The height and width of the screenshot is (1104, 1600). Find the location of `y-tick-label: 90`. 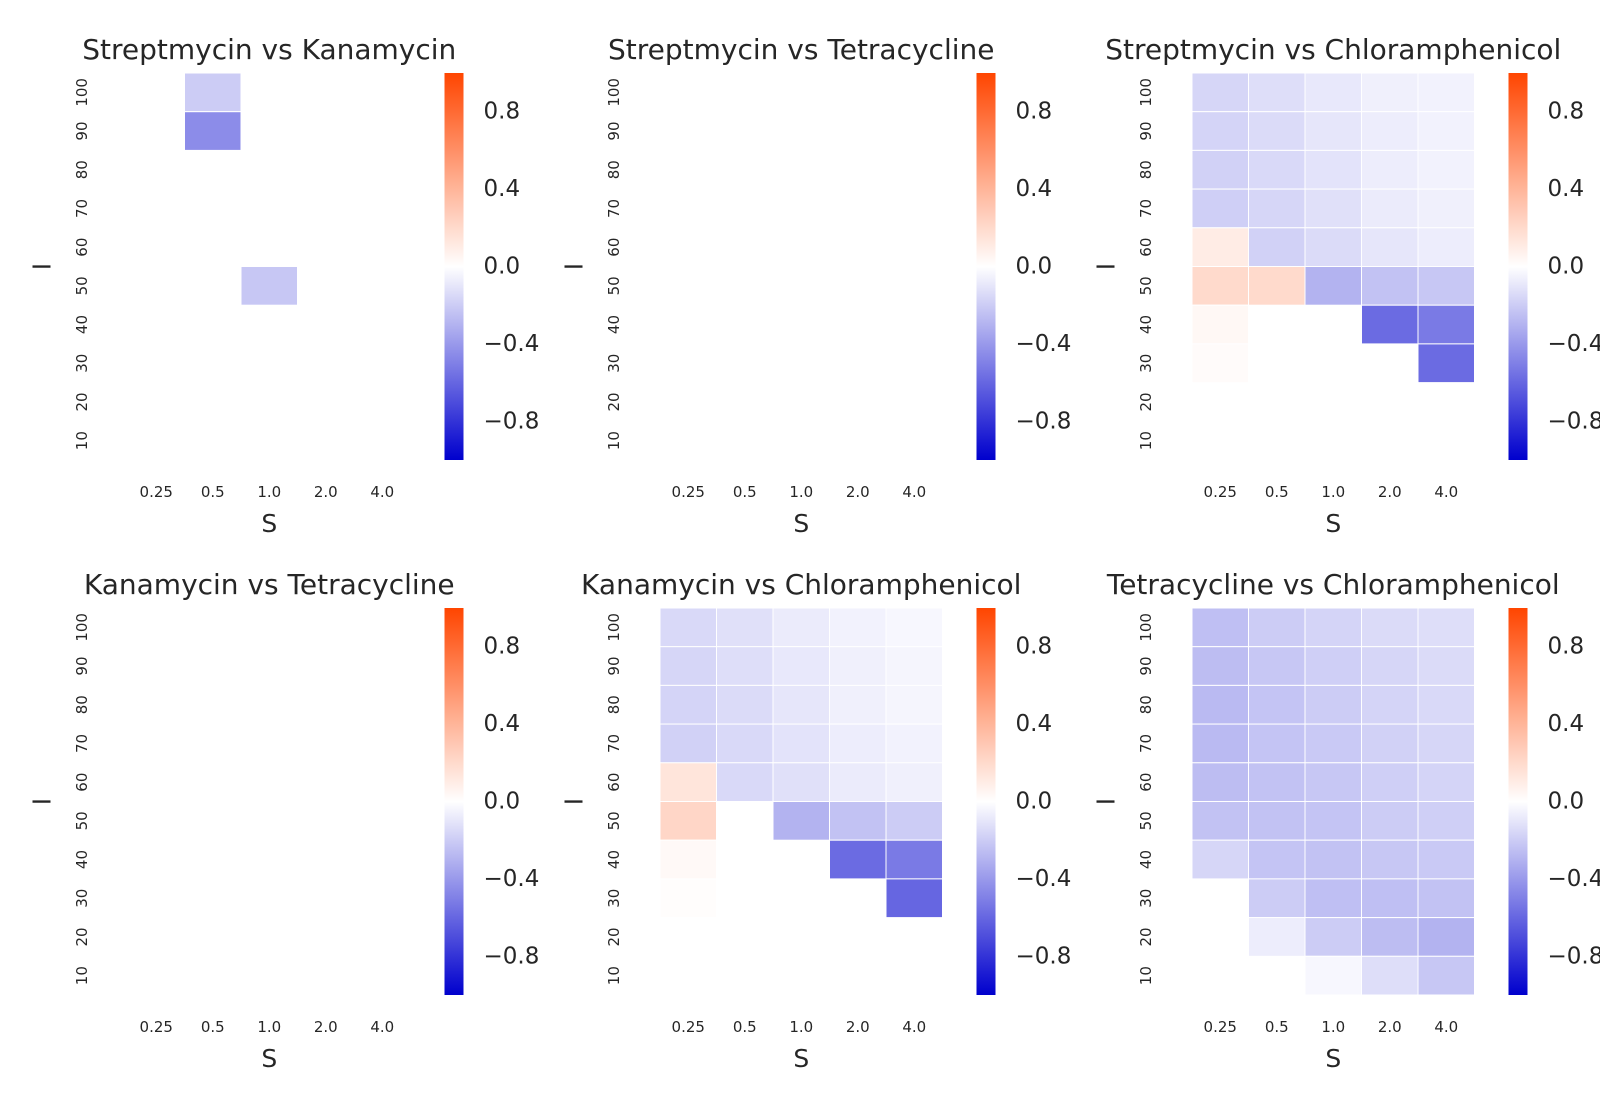

y-tick-label: 90 is located at coordinates (1146, 666).